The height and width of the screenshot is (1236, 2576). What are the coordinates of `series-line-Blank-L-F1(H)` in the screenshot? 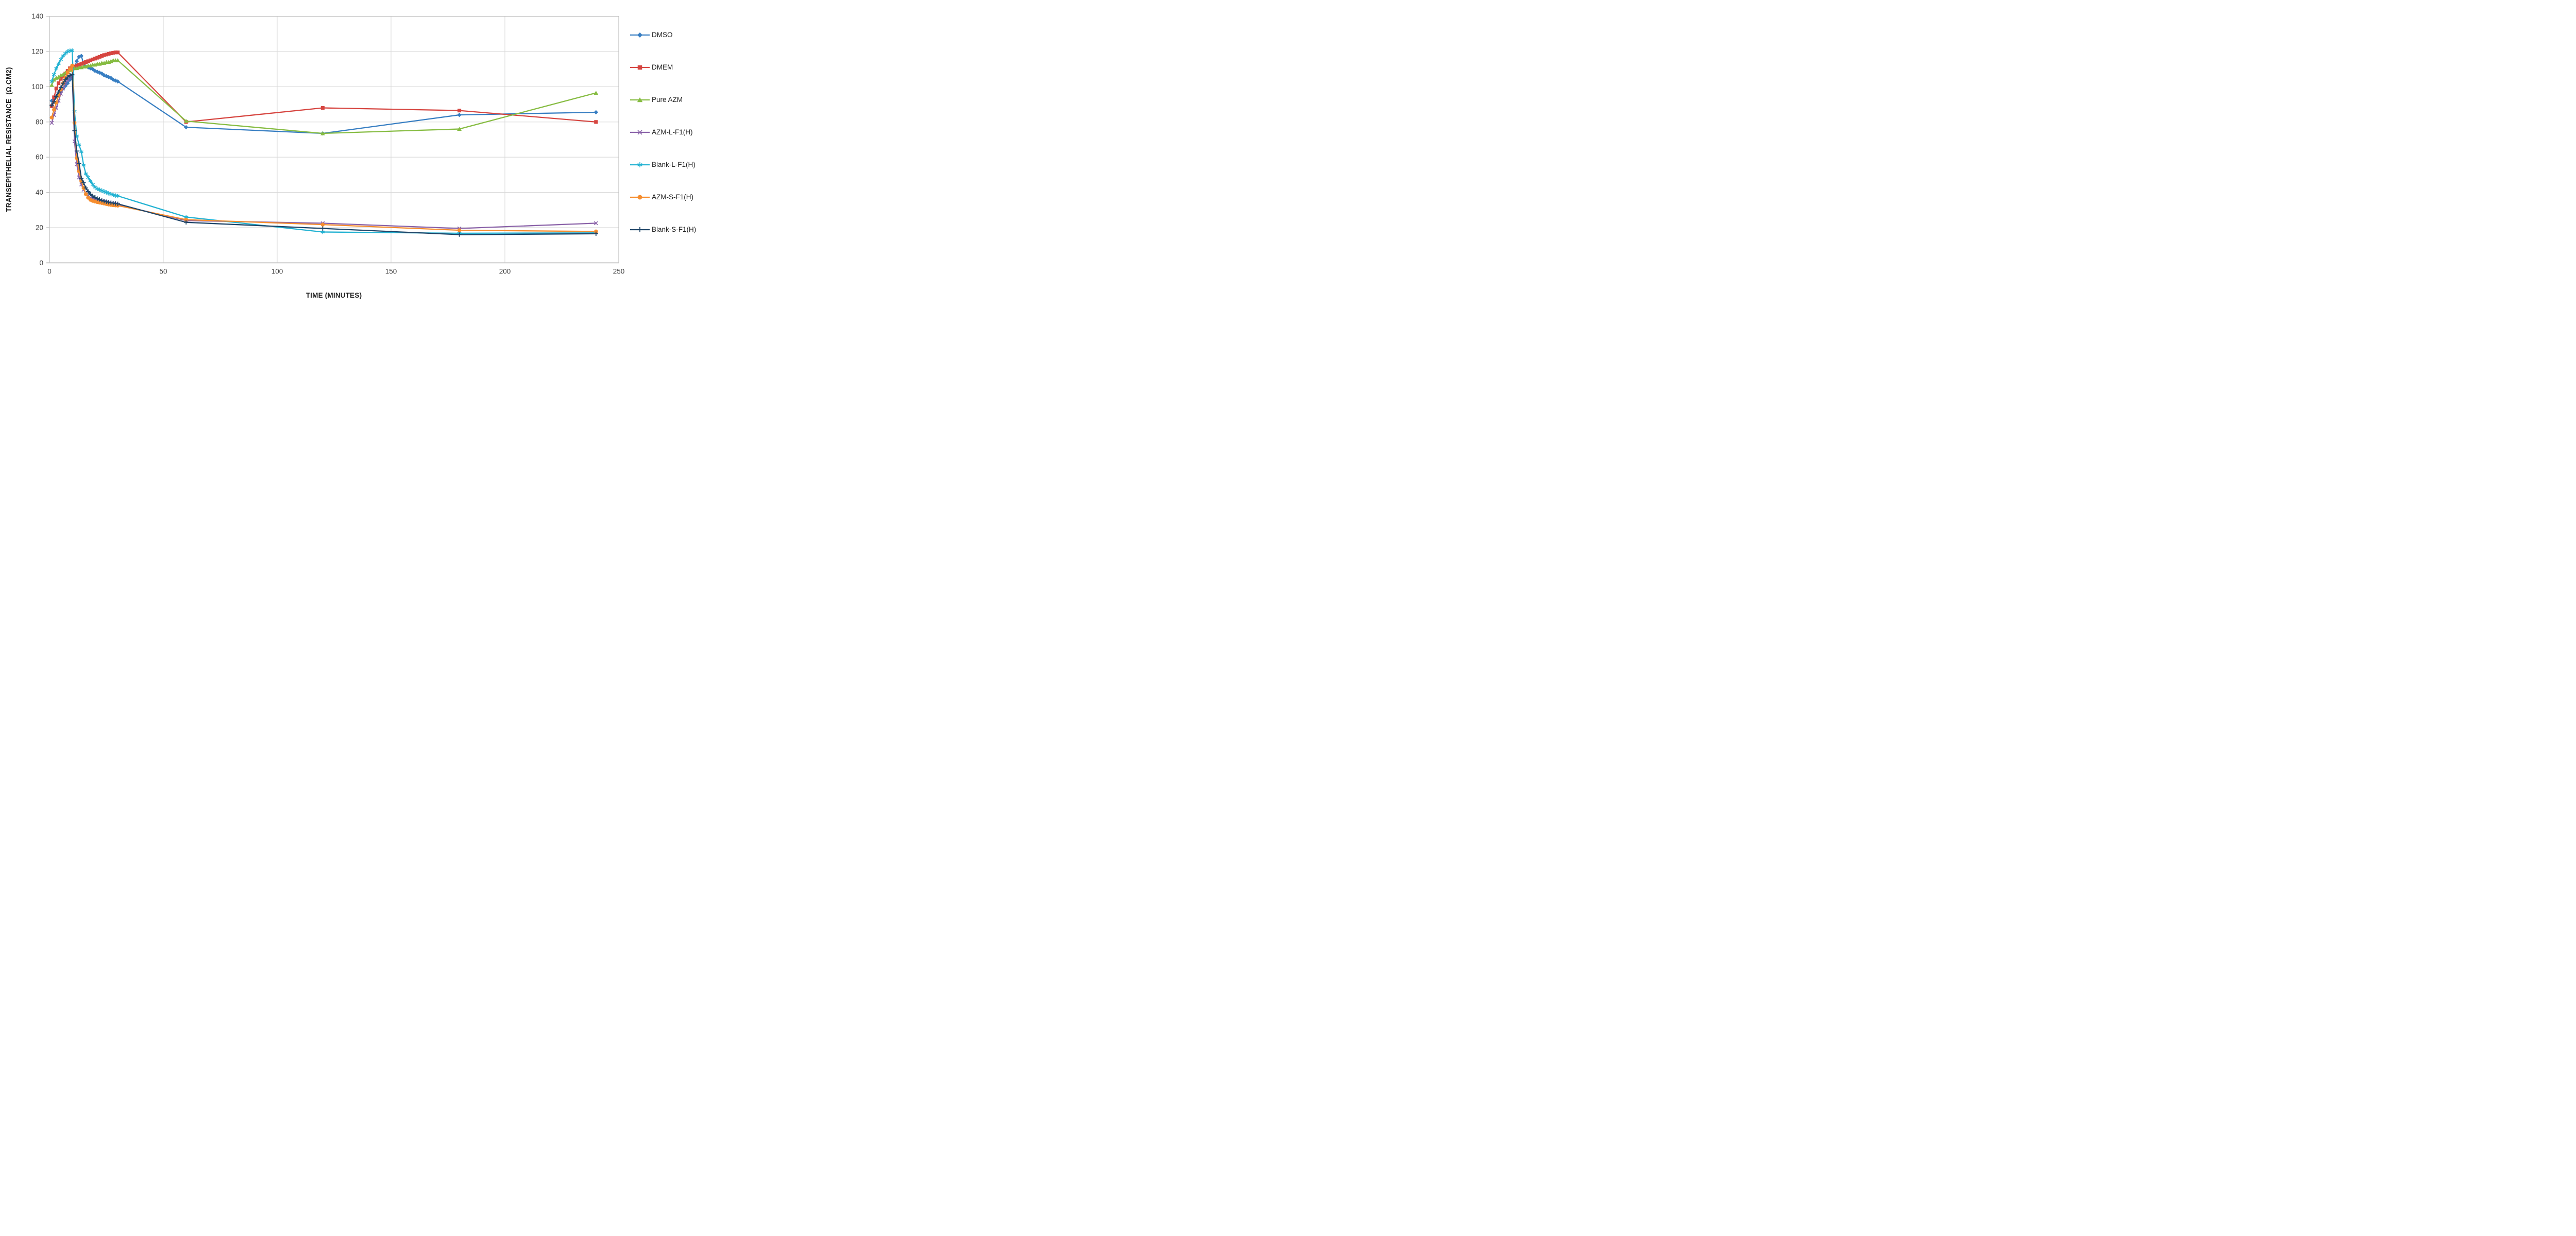 It's located at (324, 142).